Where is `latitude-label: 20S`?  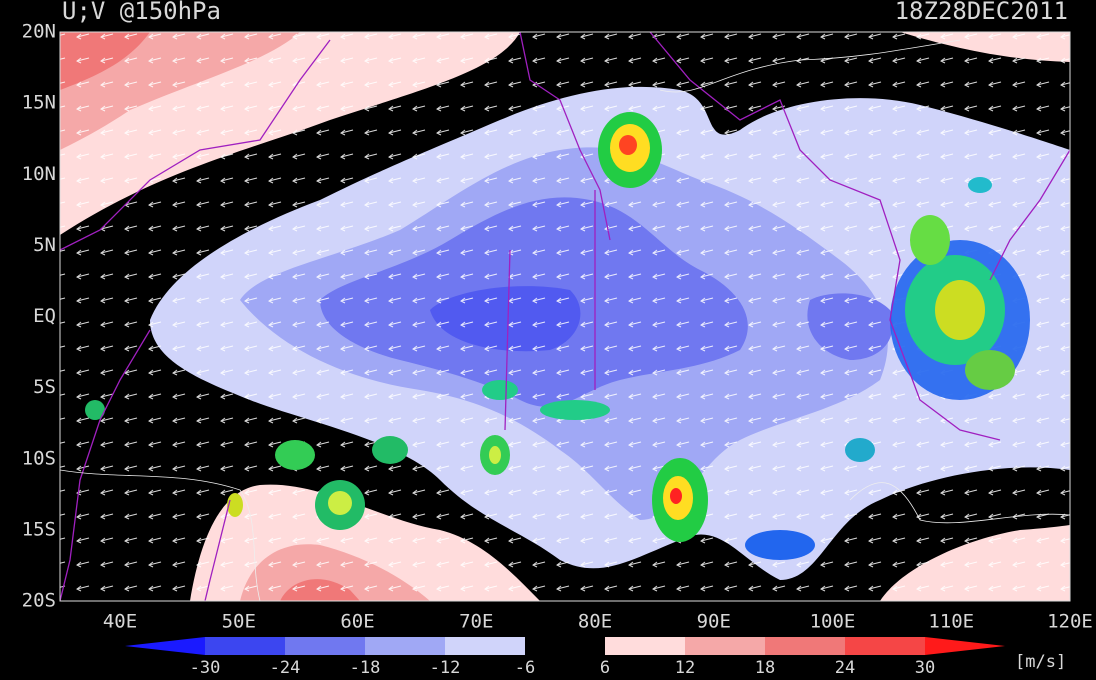
latitude-label: 20S is located at coordinates (39, 601).